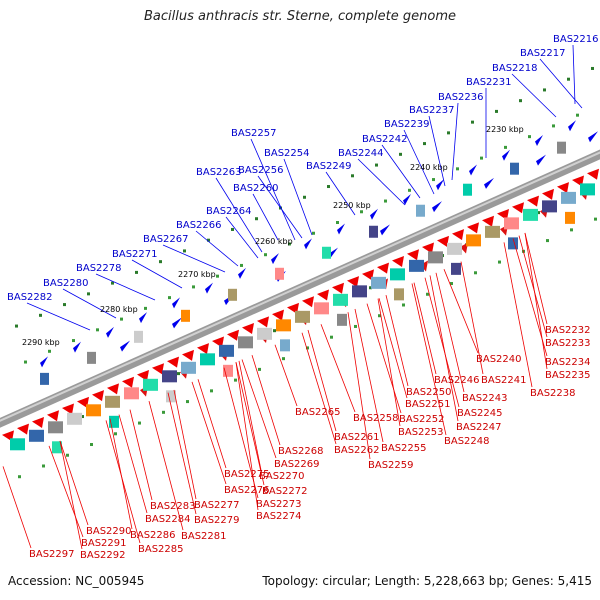  What do you see at coordinates (407, 124) in the screenshot?
I see `upper-gene-label: BAS2239` at bounding box center [407, 124].